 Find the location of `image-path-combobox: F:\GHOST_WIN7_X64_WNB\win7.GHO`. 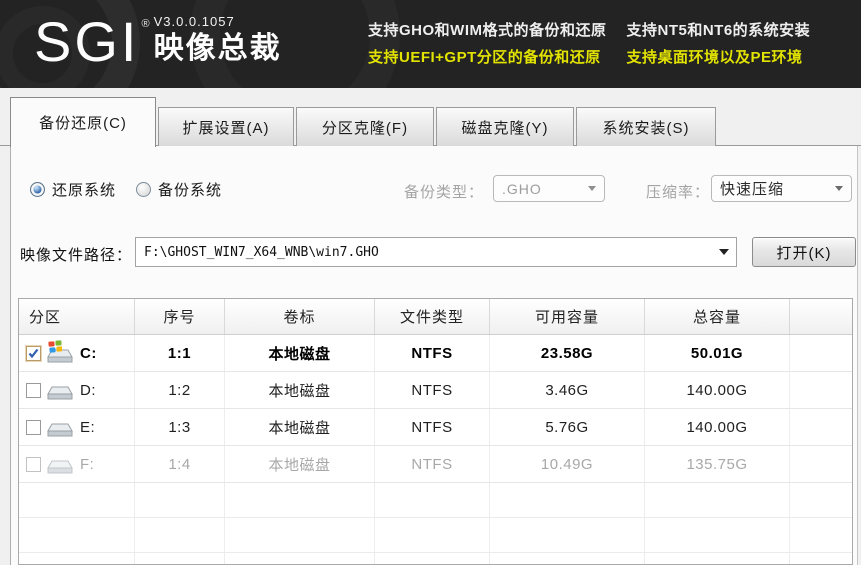

image-path-combobox: F:\GHOST_WIN7_X64_WNB\win7.GHO is located at coordinates (436, 252).